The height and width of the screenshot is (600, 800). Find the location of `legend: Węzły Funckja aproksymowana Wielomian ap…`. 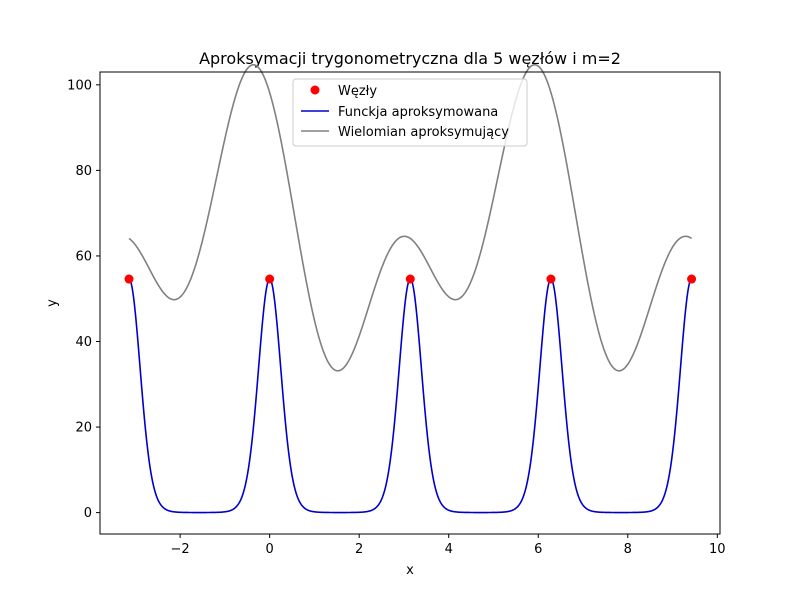

legend: Węzły Funckja aproksymowana Wielomian ap… is located at coordinates (410, 112).